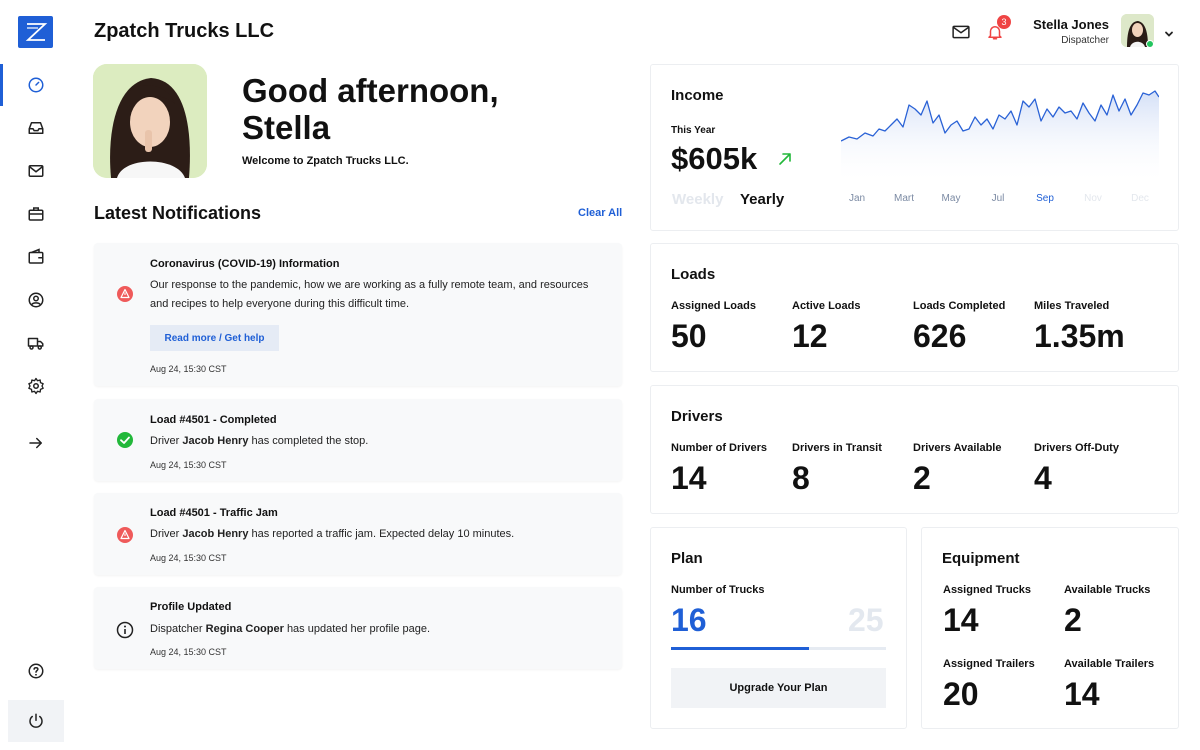 This screenshot has width=1200, height=750. Describe the element at coordinates (989, 664) in the screenshot. I see `stat-label: Assigned Trailers` at that location.